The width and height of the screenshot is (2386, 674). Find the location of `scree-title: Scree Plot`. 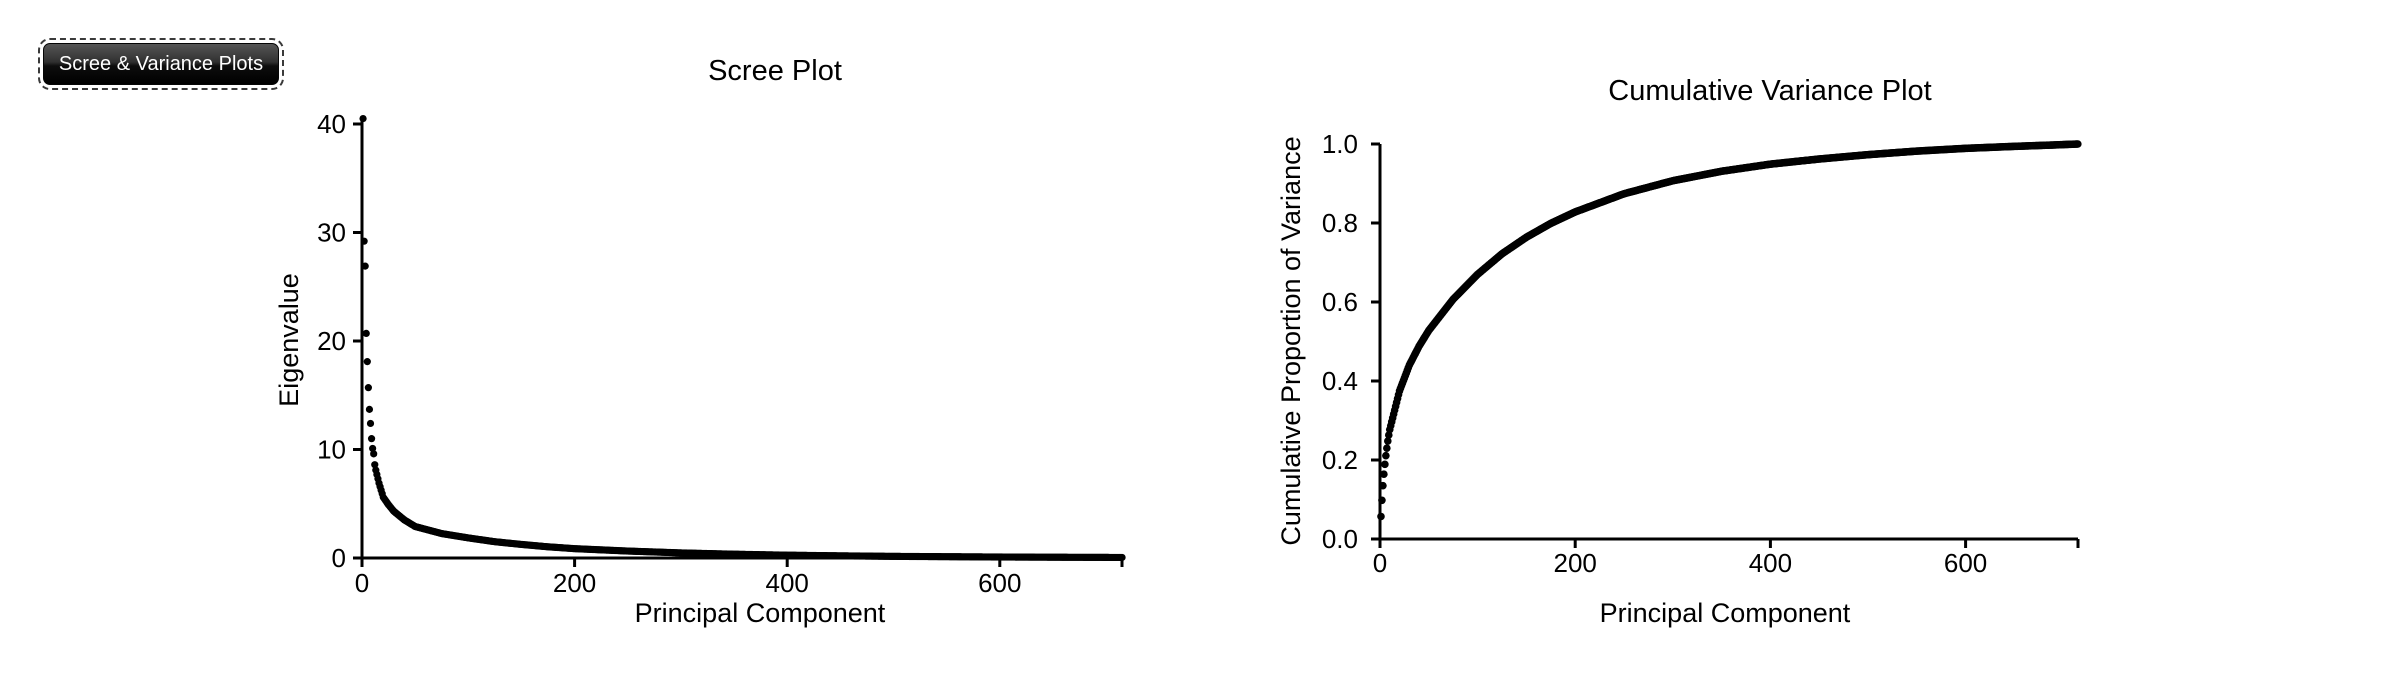

scree-title: Scree Plot is located at coordinates (775, 71).